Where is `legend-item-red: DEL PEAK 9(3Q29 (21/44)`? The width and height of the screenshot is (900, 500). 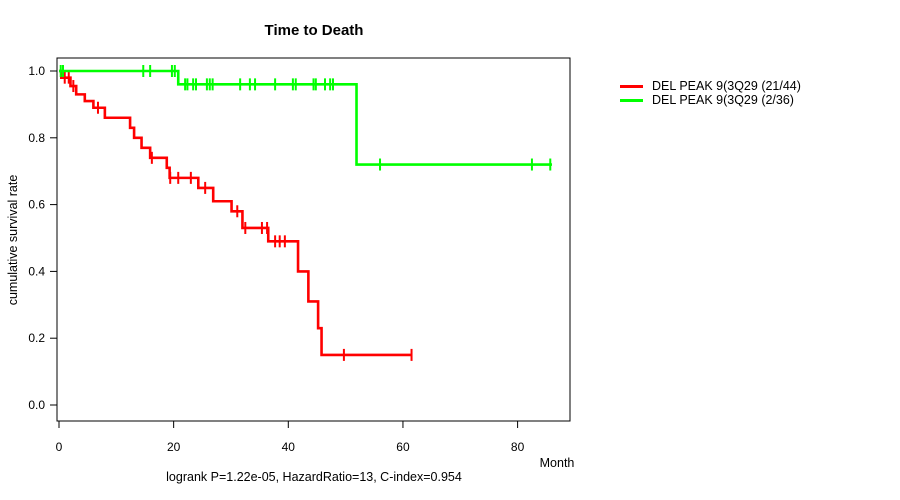
legend-item-red: DEL PEAK 9(3Q29 (21/44) is located at coordinates (710, 86).